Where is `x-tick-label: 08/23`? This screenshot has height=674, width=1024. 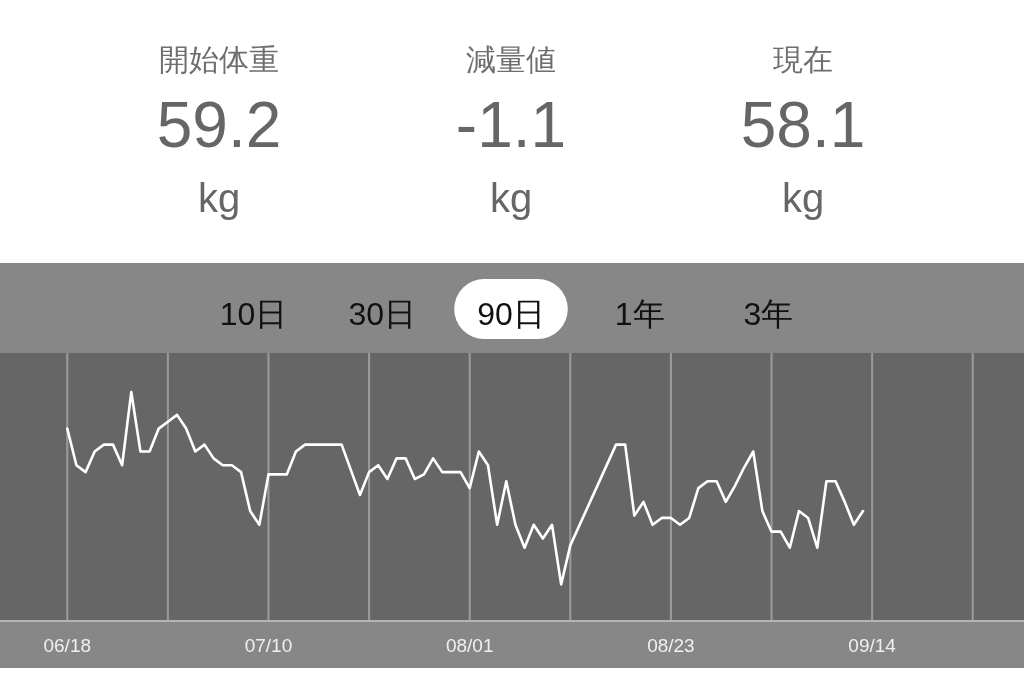 x-tick-label: 08/23 is located at coordinates (671, 645).